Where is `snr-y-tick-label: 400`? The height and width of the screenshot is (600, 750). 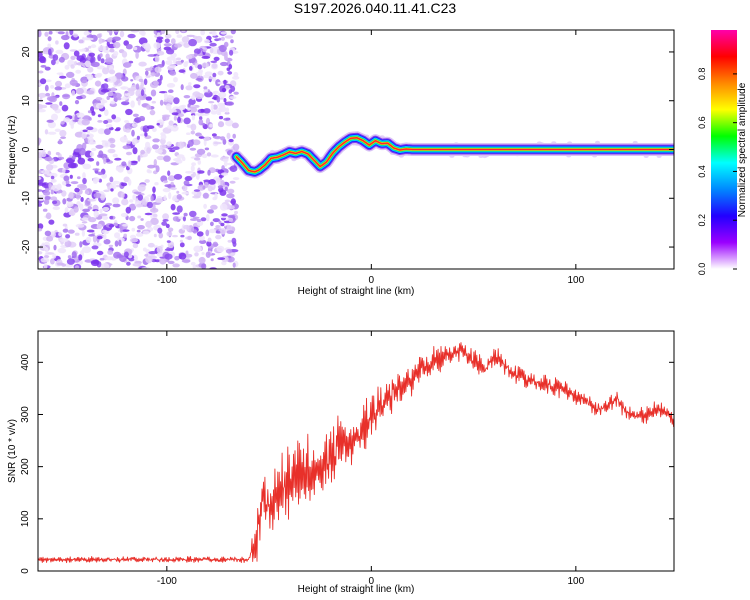
snr-y-tick-label: 400 is located at coordinates (25, 362).